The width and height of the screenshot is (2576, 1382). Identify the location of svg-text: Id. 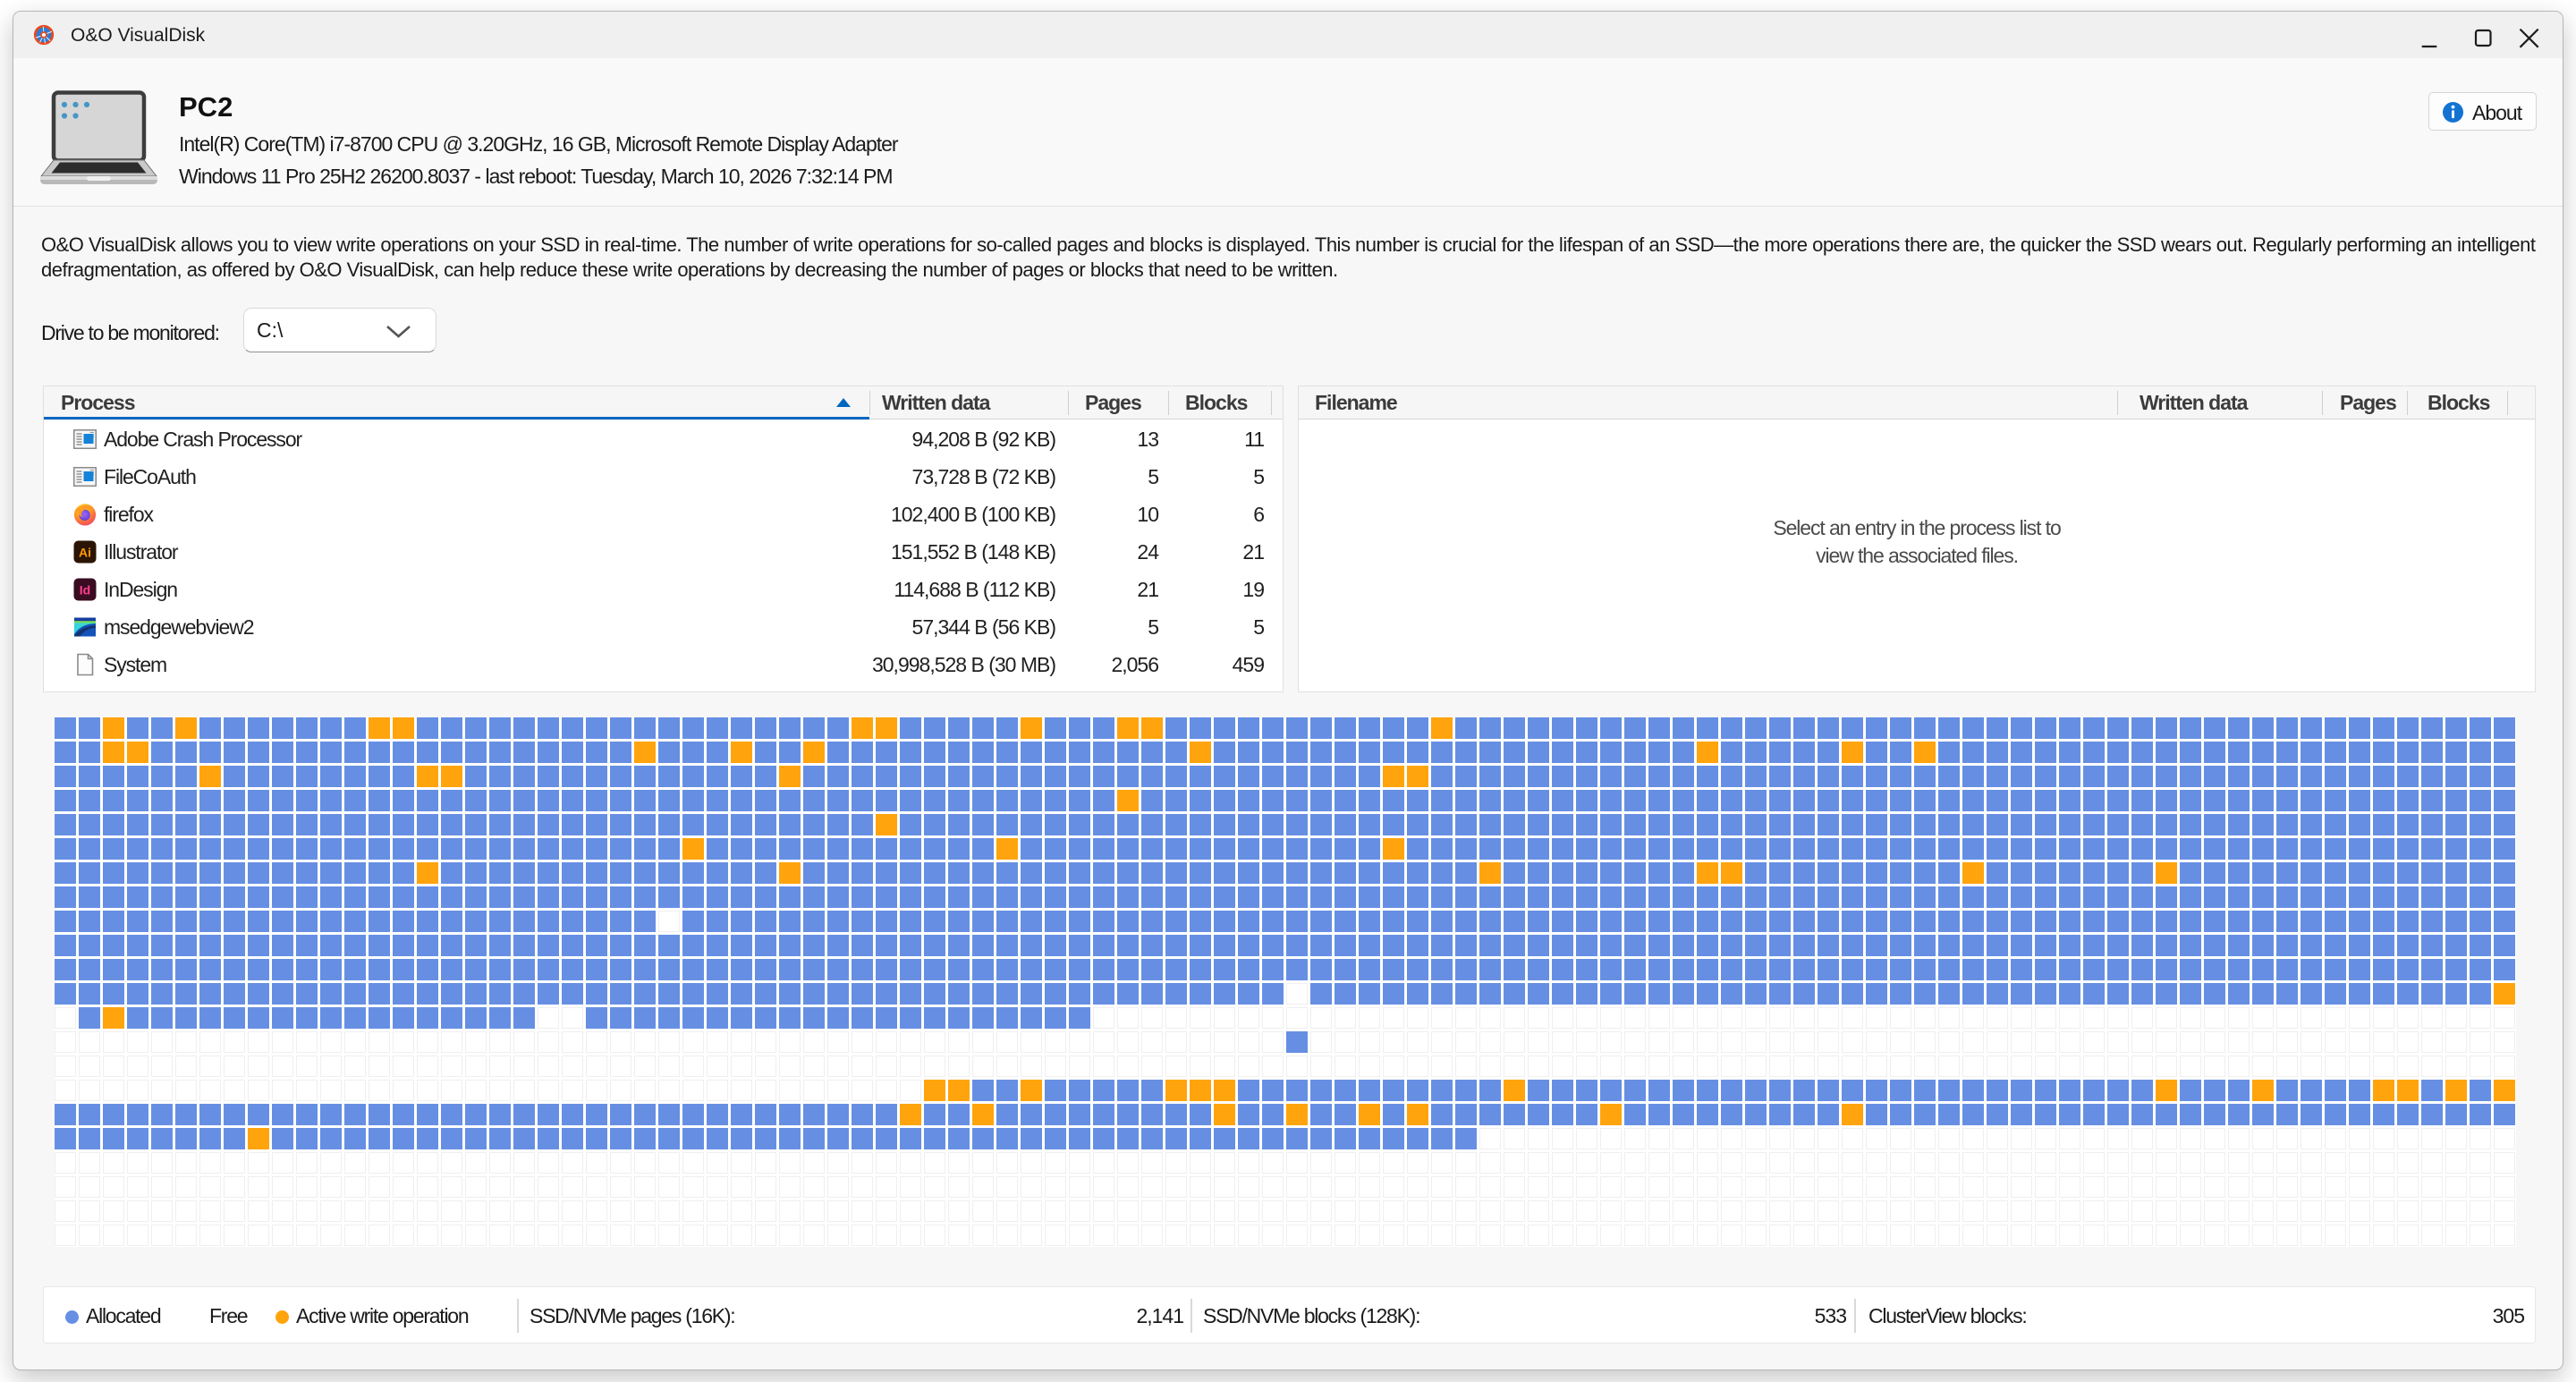
(85, 591).